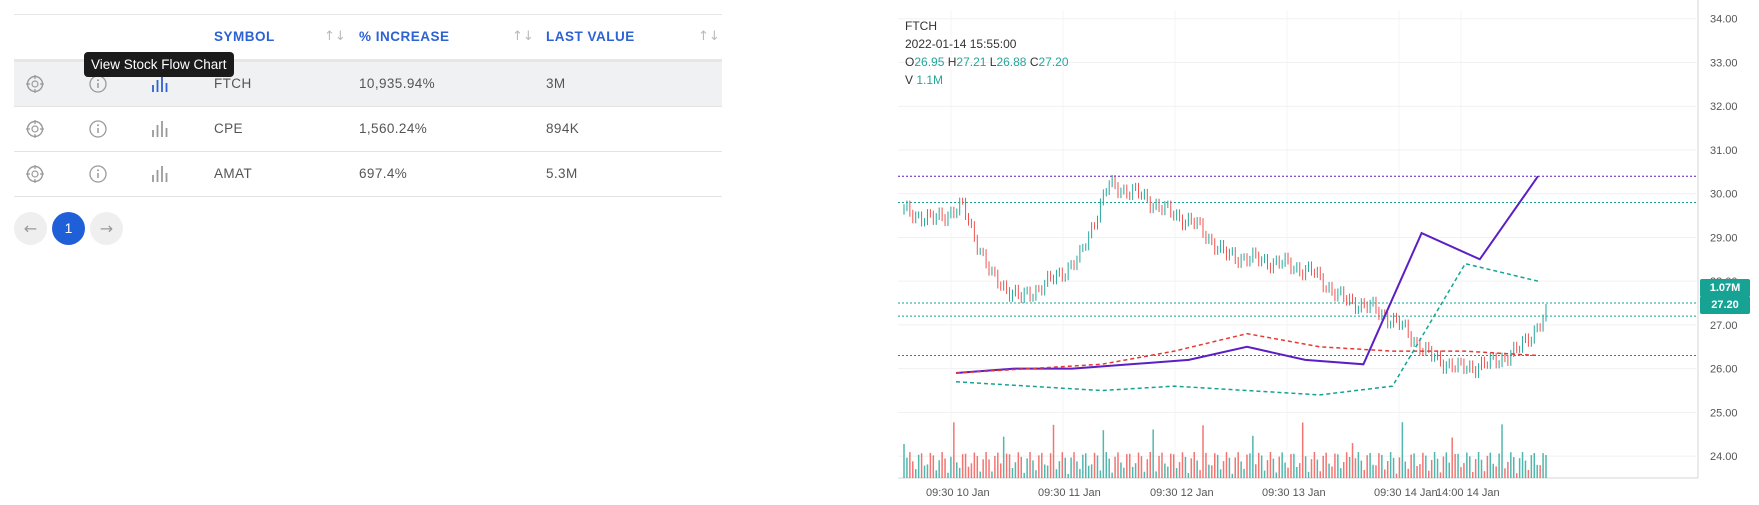  Describe the element at coordinates (910, 62) in the screenshot. I see `open-label: O` at that location.